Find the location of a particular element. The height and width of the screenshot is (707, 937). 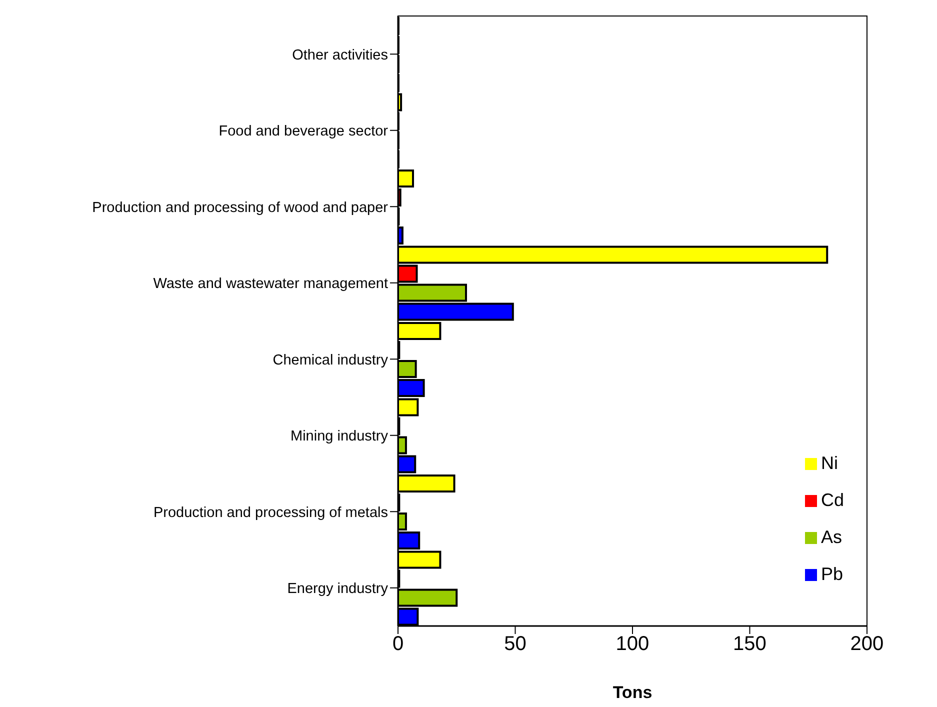

x-tick-label: 100 is located at coordinates (633, 644).